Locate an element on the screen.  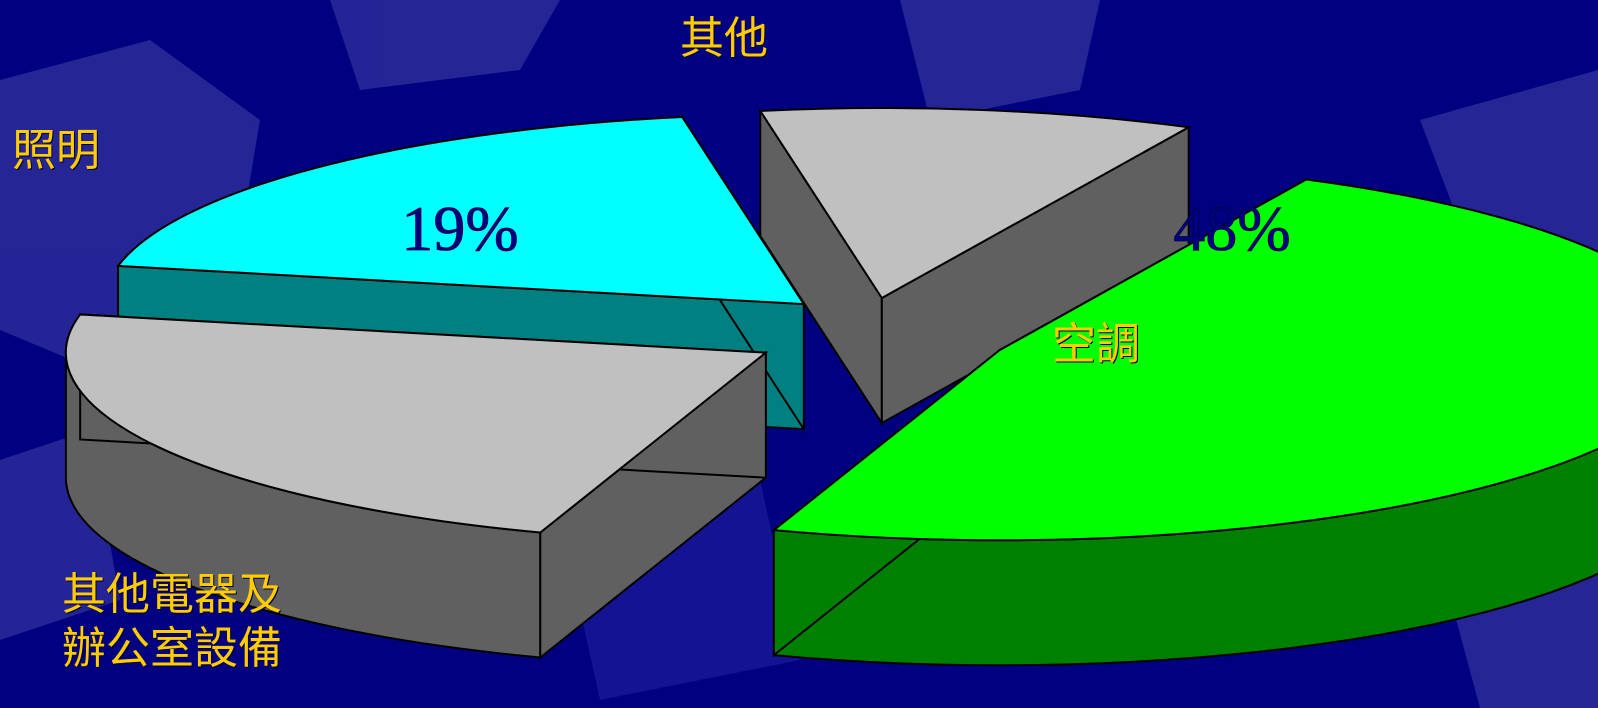
value-label-air-conditioning: 48% is located at coordinates (1231, 228).